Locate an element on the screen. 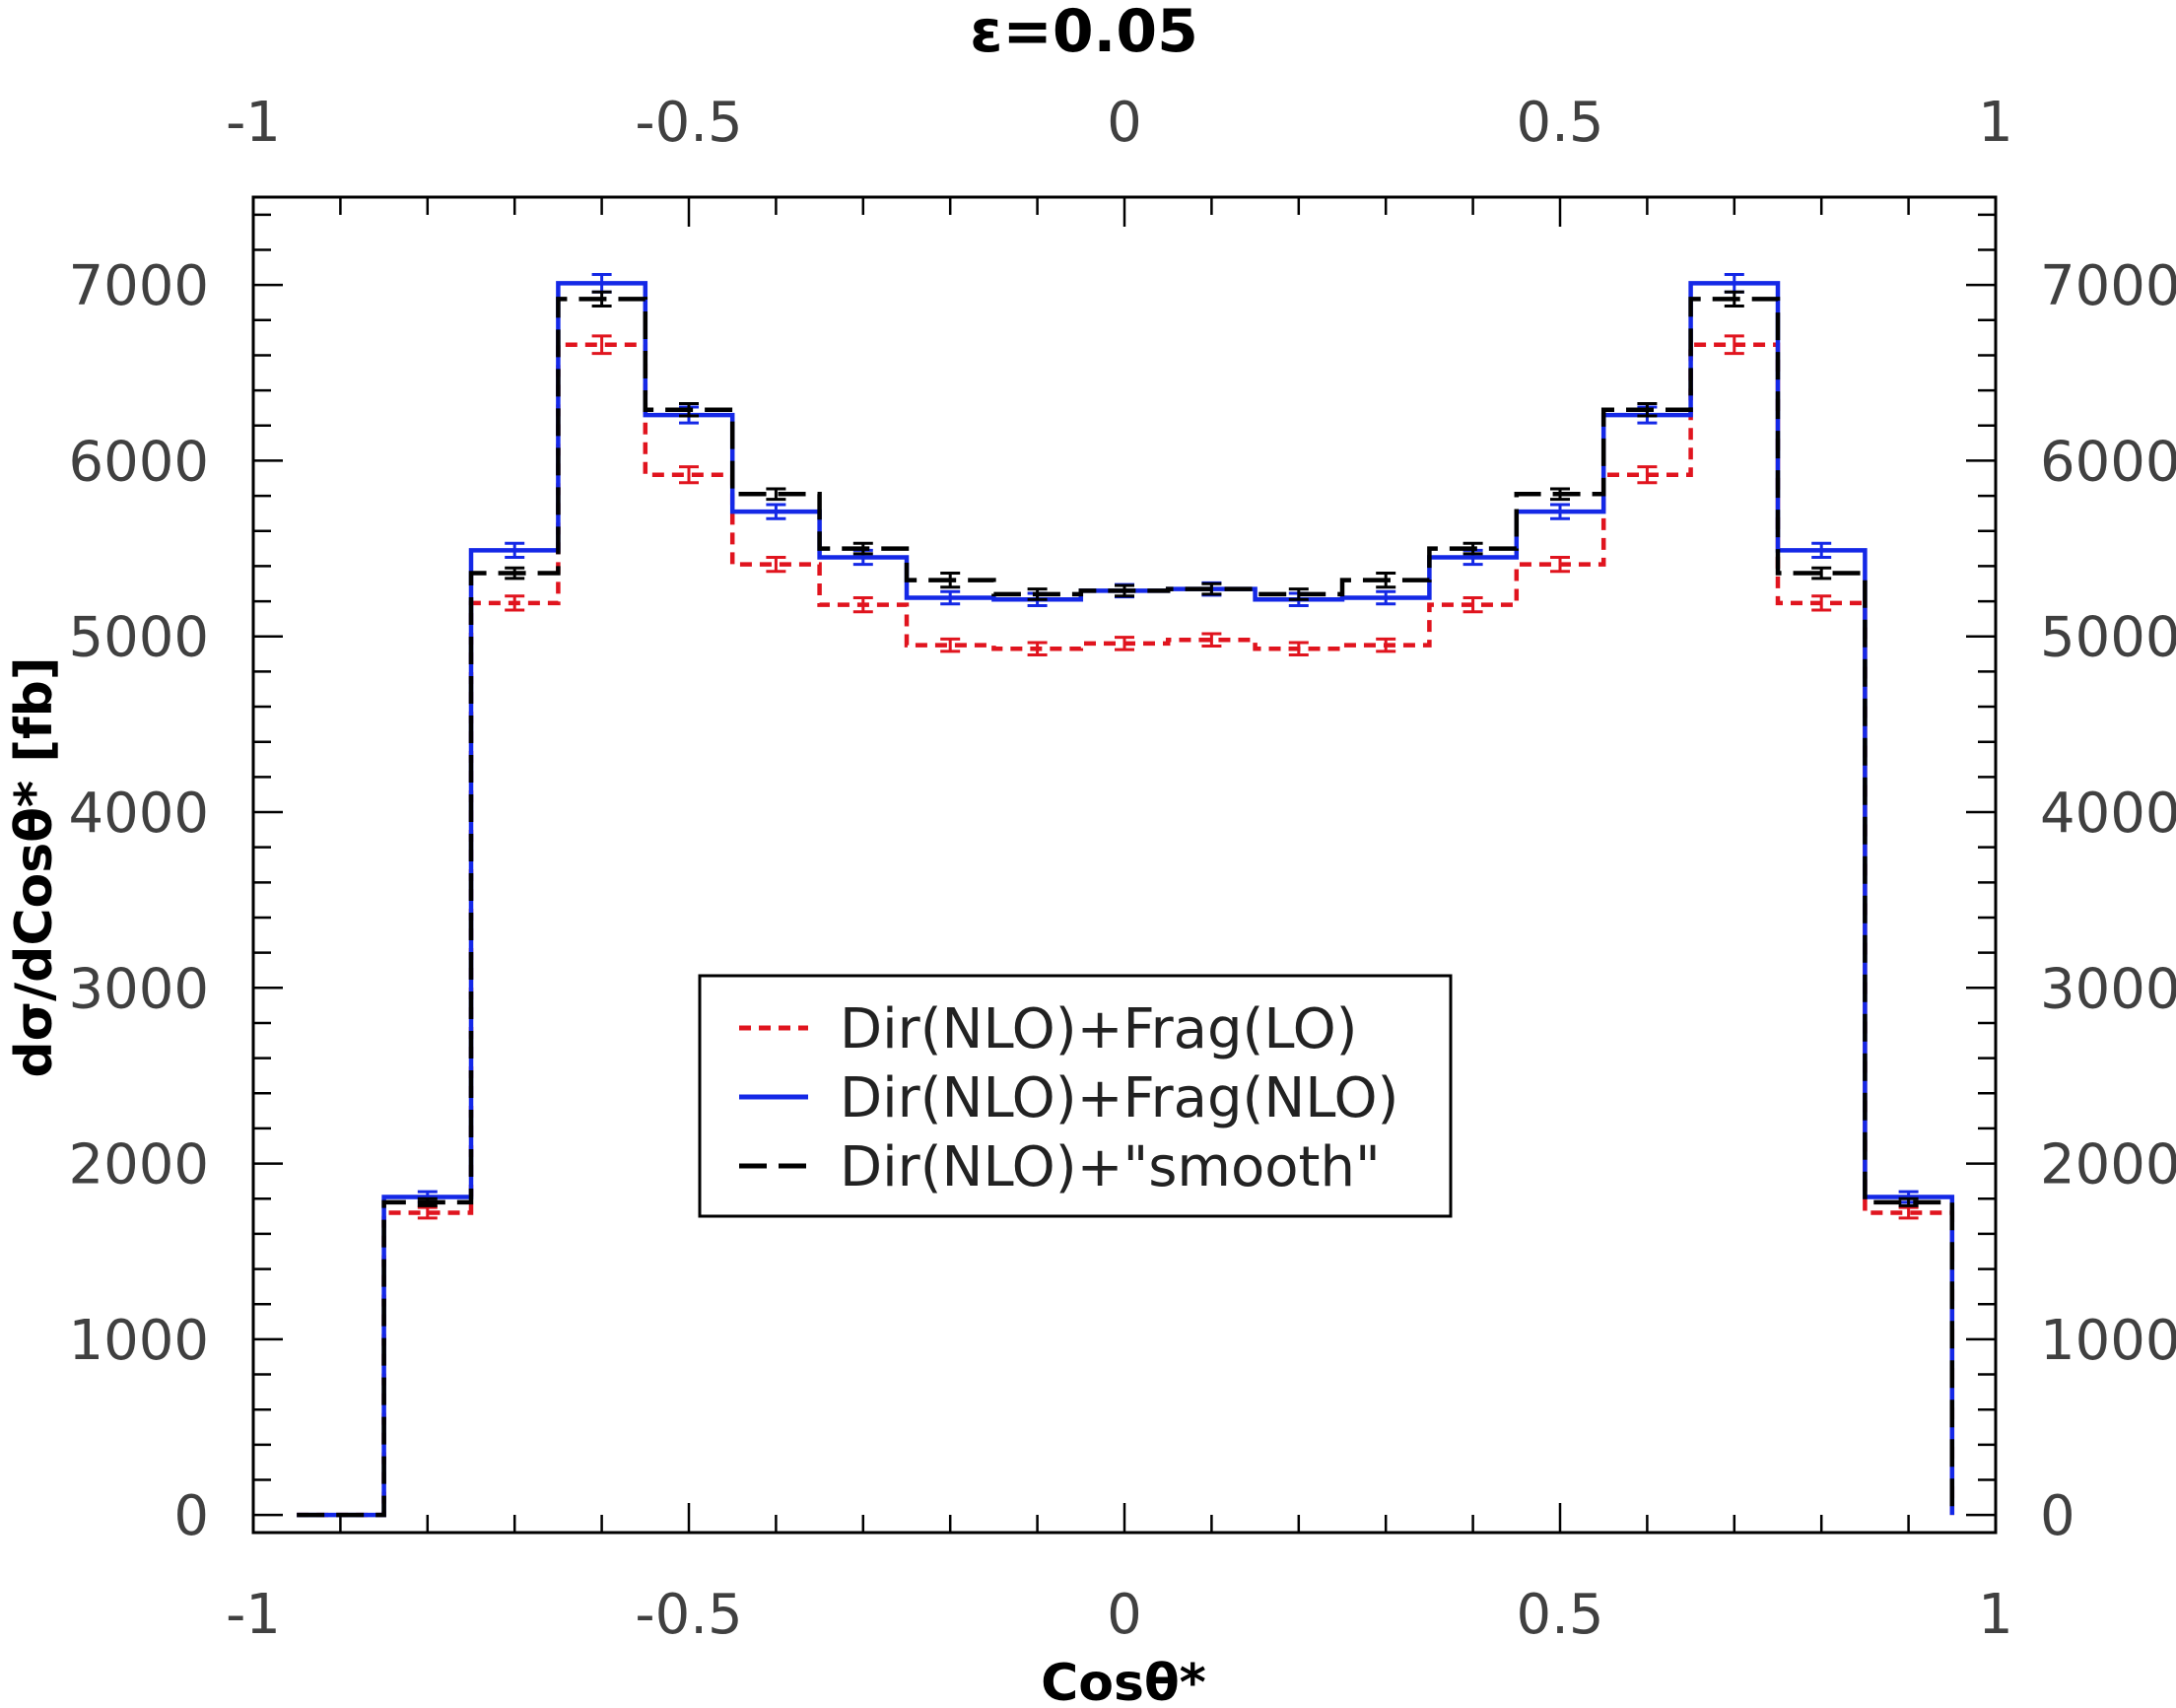  y-tick-label-right: 4000 is located at coordinates (2108, 814).